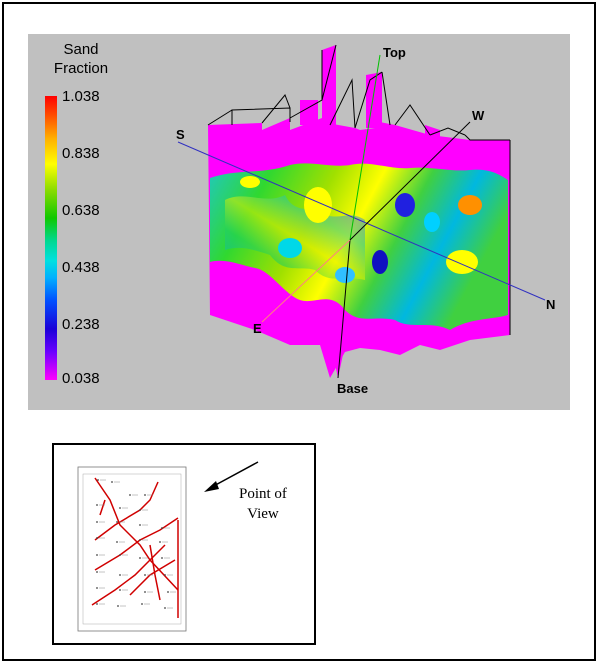 The height and width of the screenshot is (665, 600). What do you see at coordinates (263, 504) in the screenshot?
I see `point-of-view-label: Point of View` at bounding box center [263, 504].